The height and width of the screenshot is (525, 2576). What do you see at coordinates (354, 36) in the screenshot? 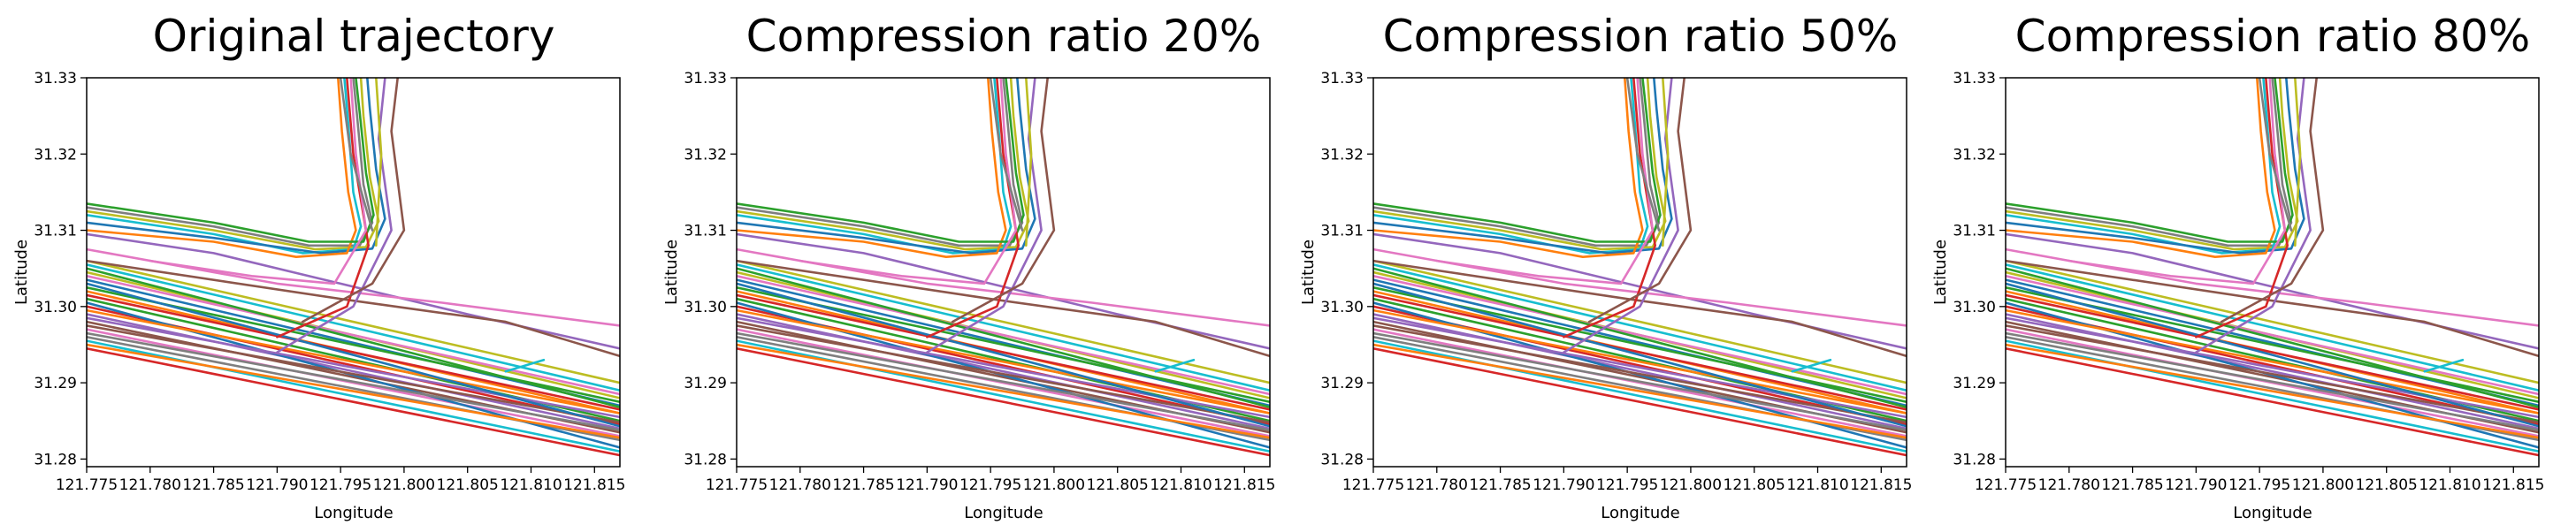
I see `chart-title: Original trajectory` at bounding box center [354, 36].